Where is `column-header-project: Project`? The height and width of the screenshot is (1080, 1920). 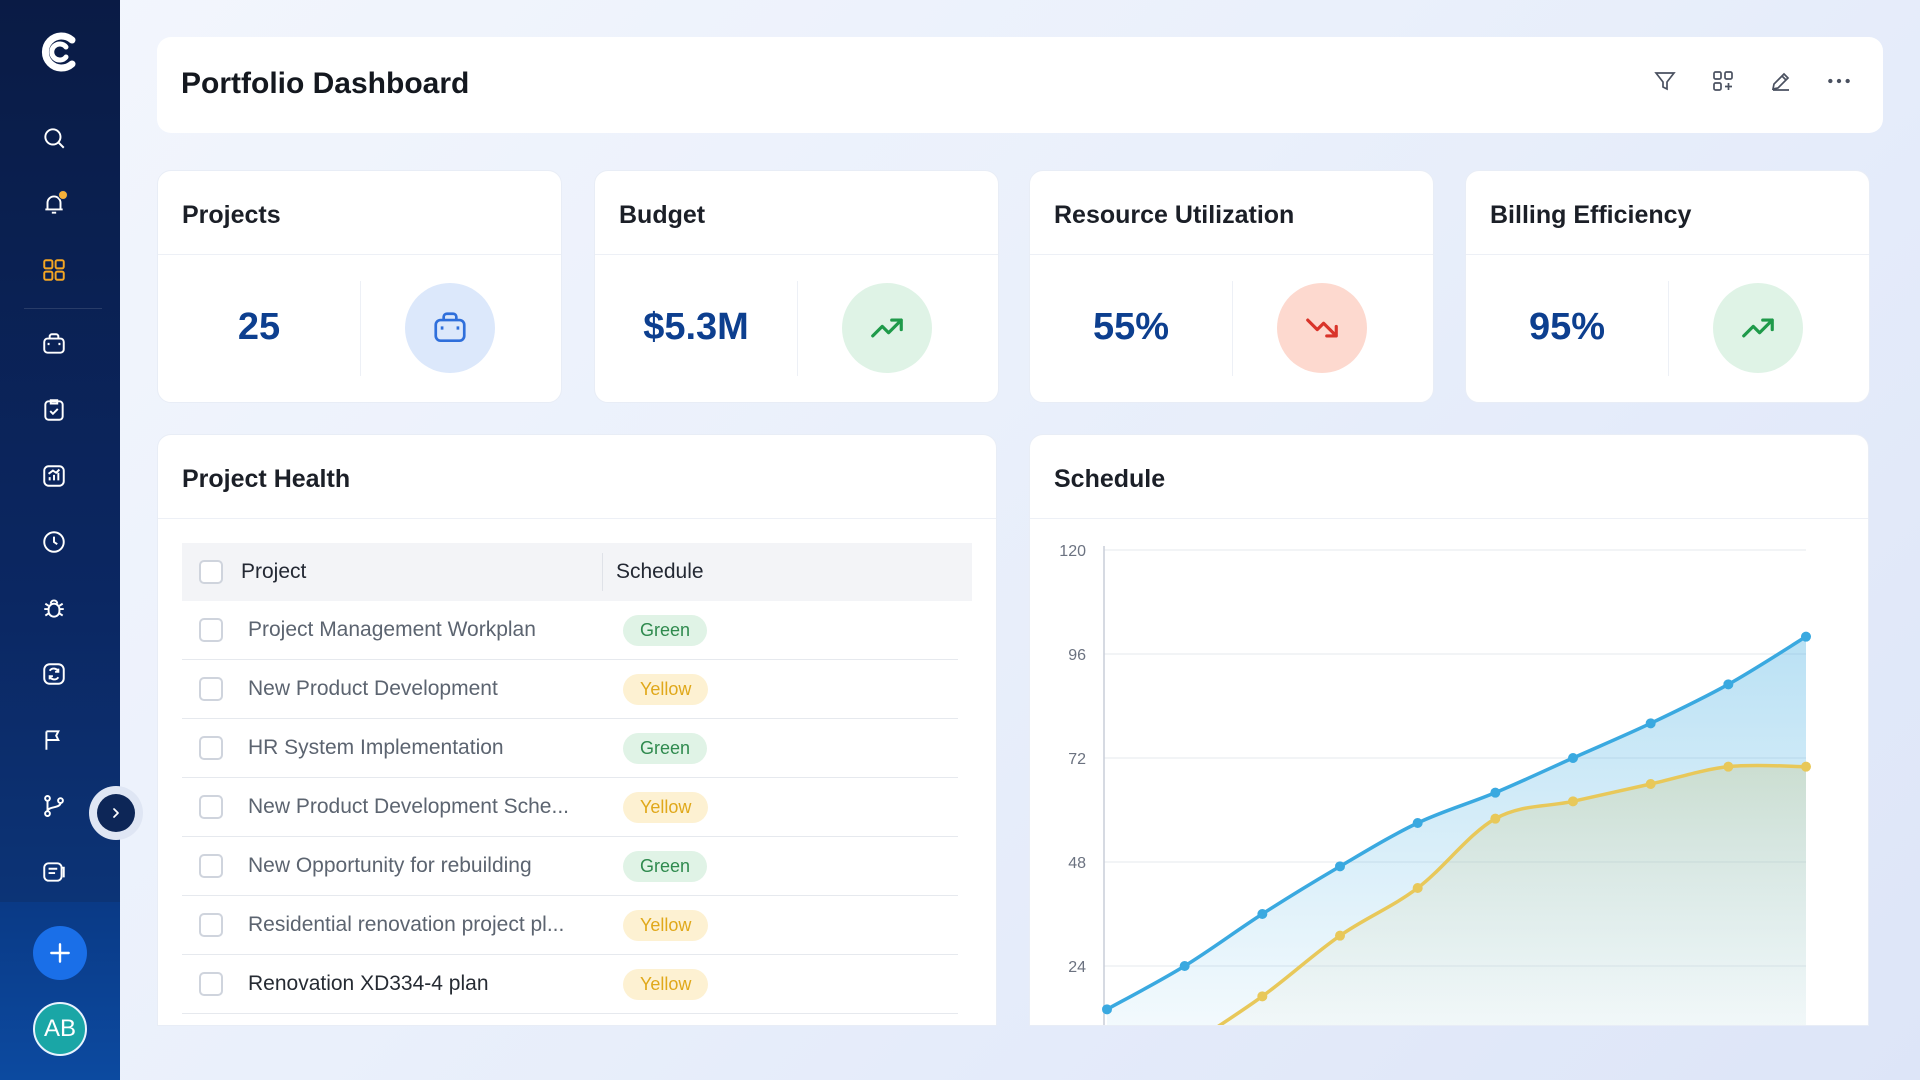
column-header-project: Project is located at coordinates (274, 571).